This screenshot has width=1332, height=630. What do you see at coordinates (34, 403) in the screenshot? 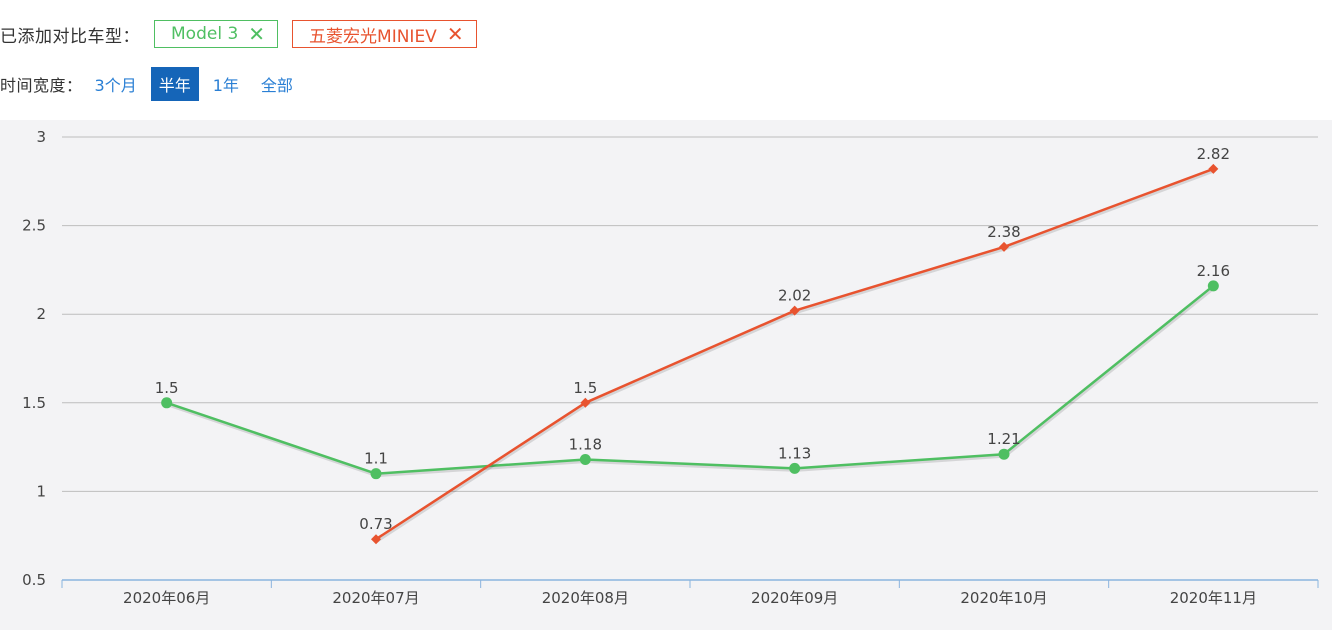
I see `y-tick-label: 1.5` at bounding box center [34, 403].